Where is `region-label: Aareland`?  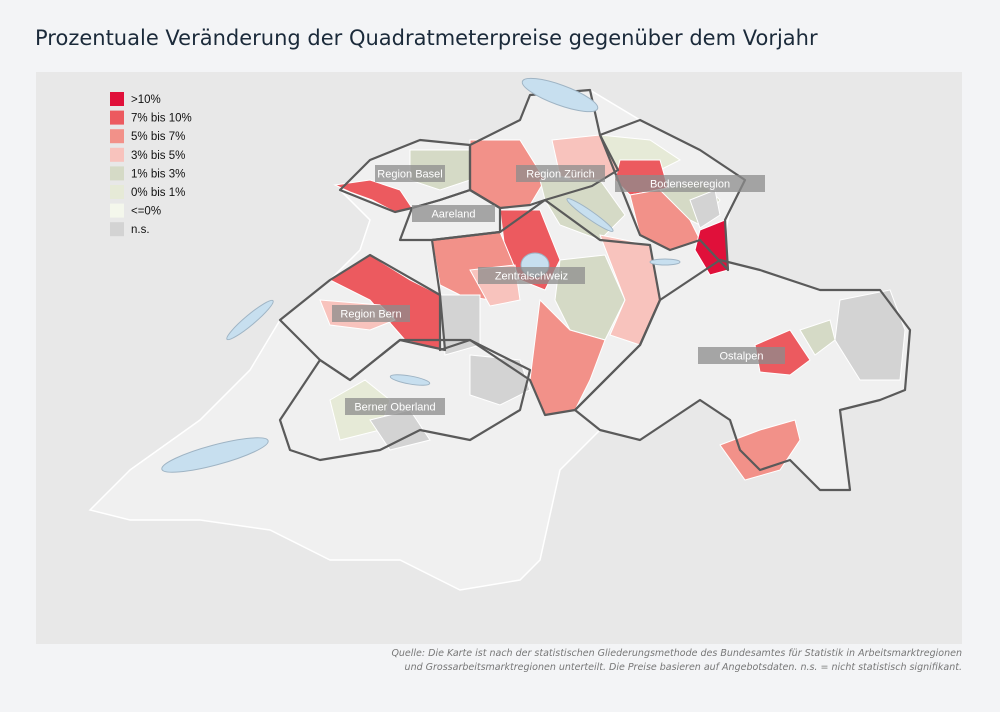 region-label: Aareland is located at coordinates (453, 215).